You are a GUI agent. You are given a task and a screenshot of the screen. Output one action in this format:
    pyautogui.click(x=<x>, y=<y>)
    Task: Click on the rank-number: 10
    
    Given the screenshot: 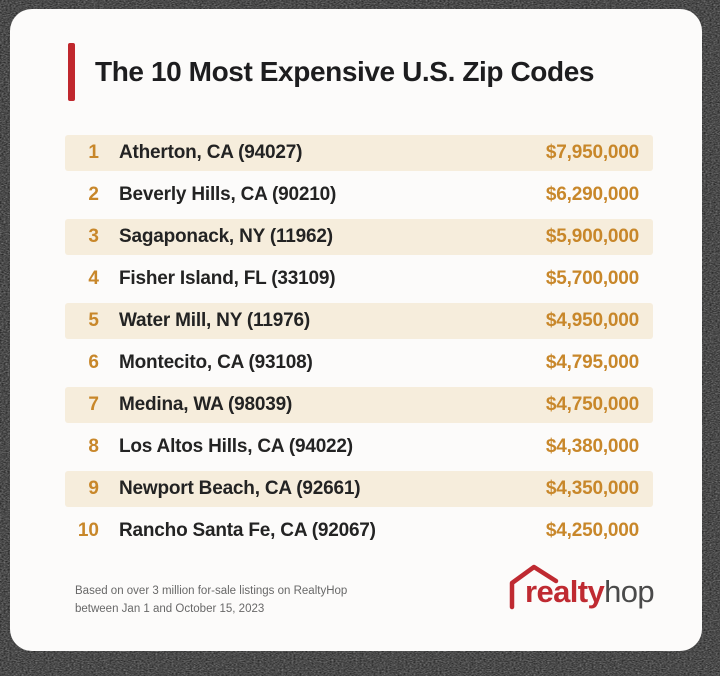 What is the action you would take?
    pyautogui.click(x=88, y=530)
    